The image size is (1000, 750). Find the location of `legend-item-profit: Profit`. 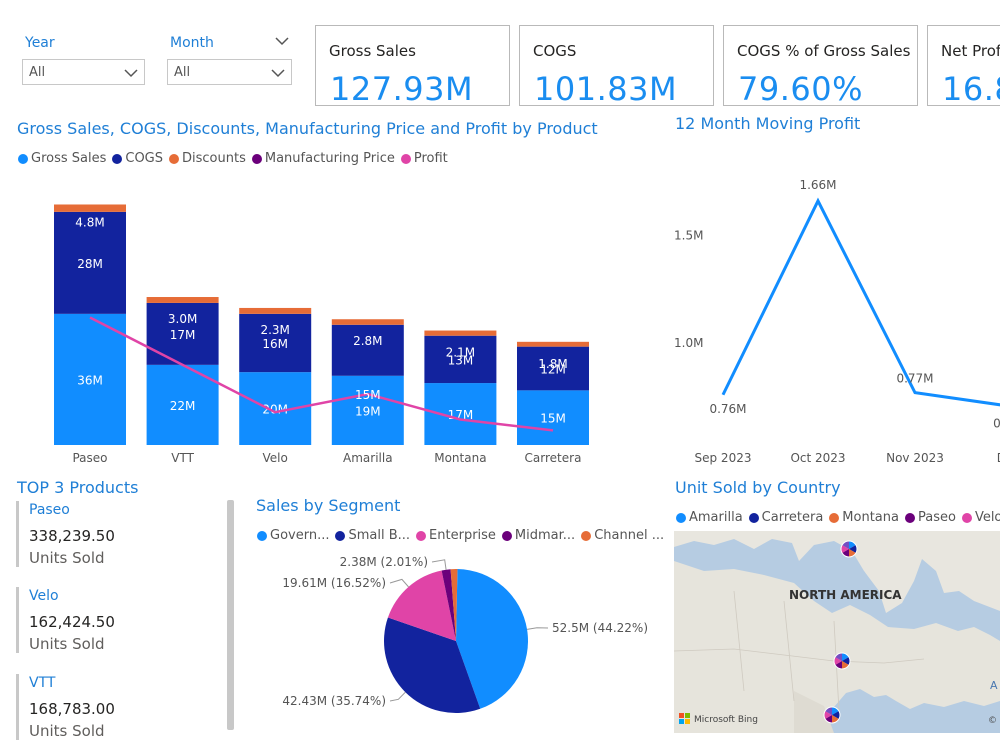

legend-item-profit: Profit is located at coordinates (424, 158).